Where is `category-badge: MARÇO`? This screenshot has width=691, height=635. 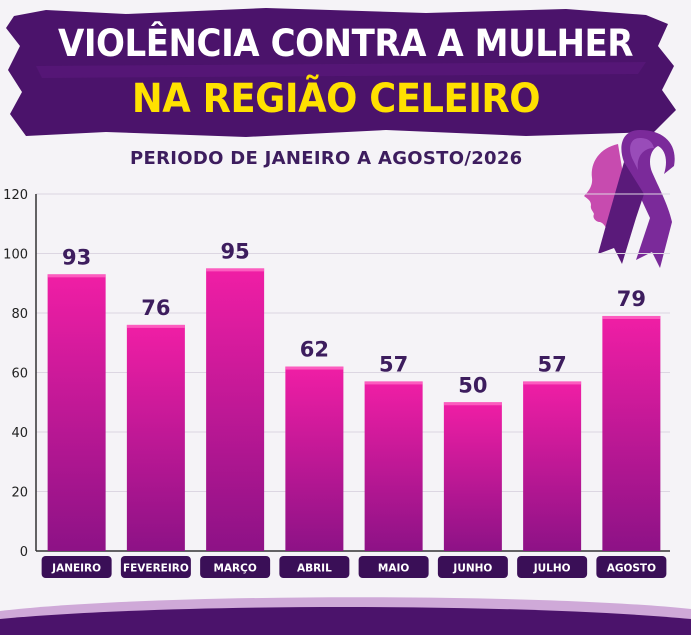 category-badge: MARÇO is located at coordinates (235, 567).